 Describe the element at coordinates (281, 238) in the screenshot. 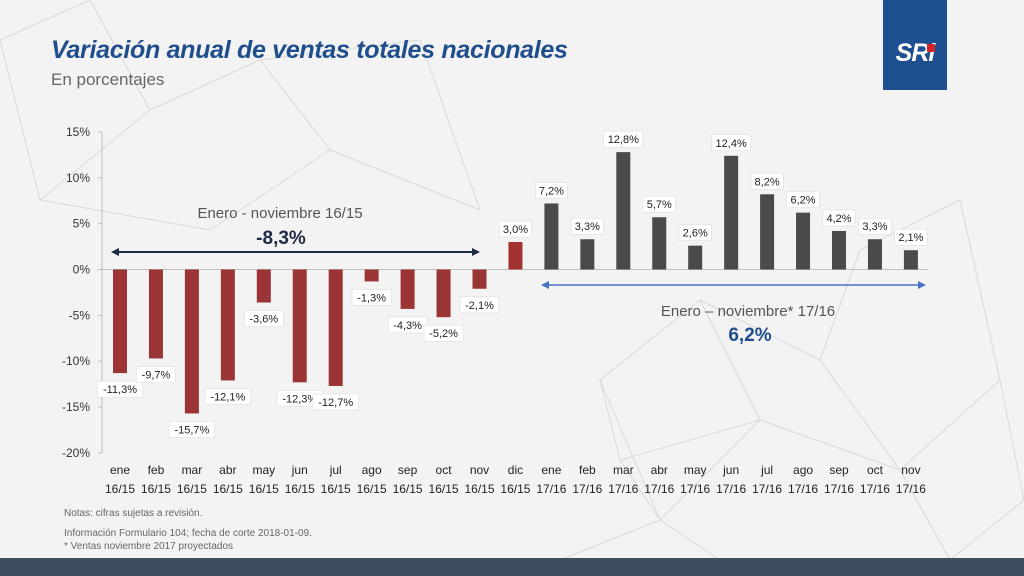

I see `annotation-value-2016: -8,3%` at that location.